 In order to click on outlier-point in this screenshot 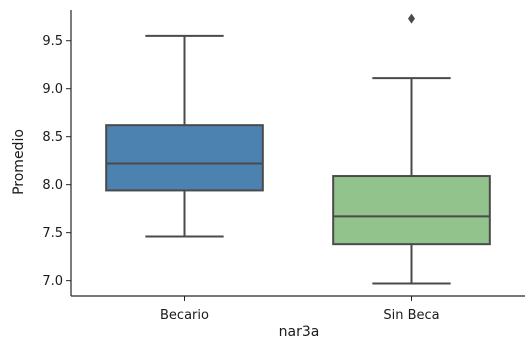, I will do `click(411, 18)`.